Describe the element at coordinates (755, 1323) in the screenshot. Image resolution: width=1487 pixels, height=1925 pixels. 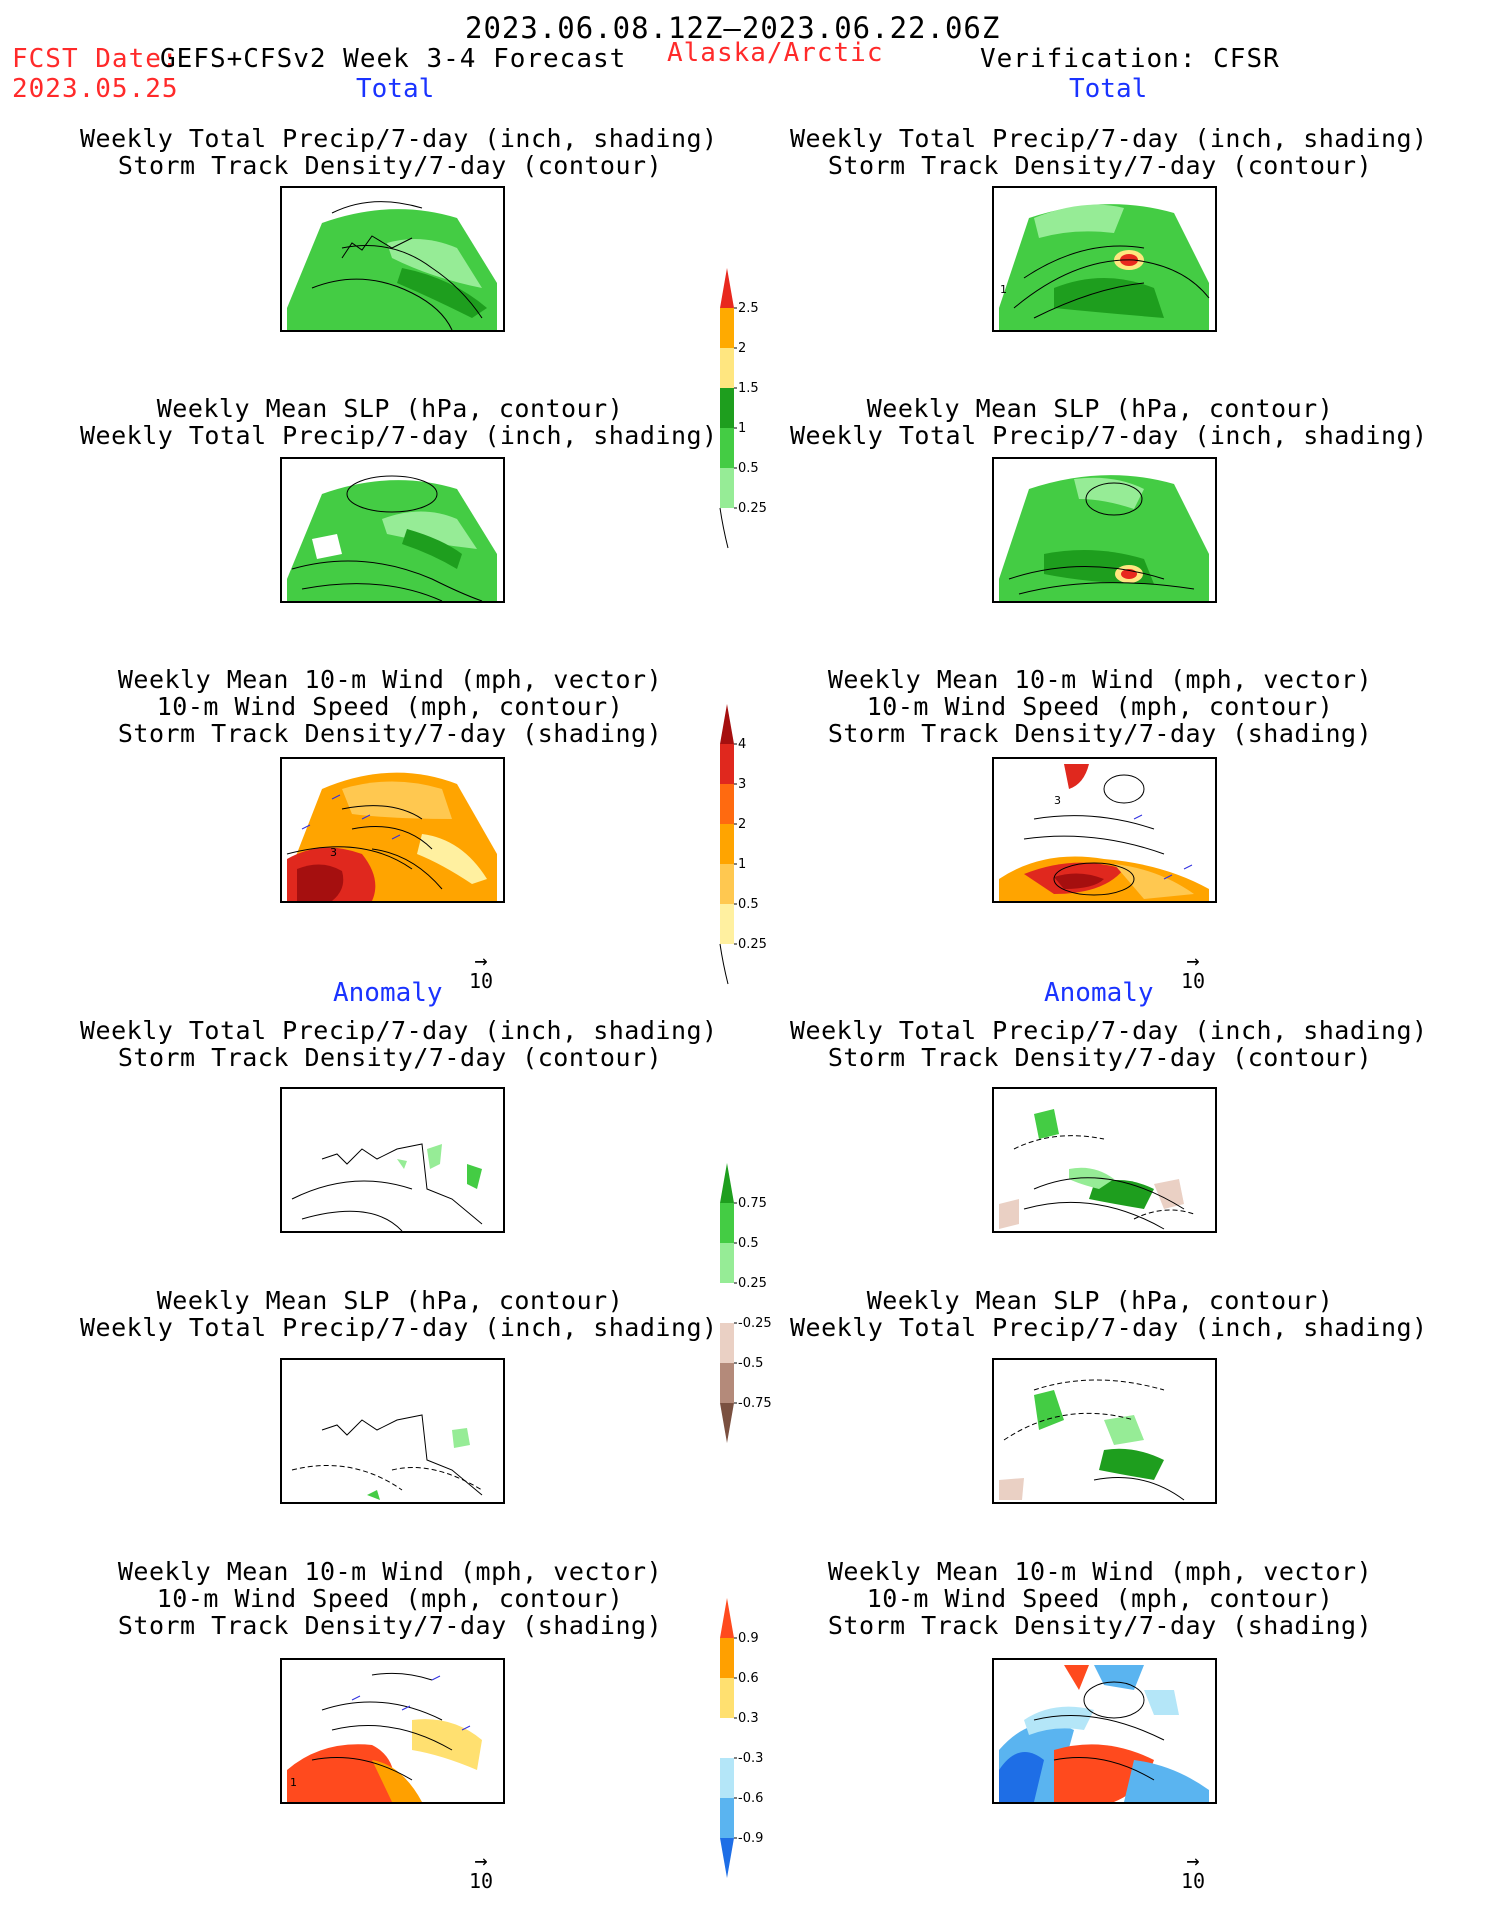
I see `colorbar-tick-label: -0.25` at that location.